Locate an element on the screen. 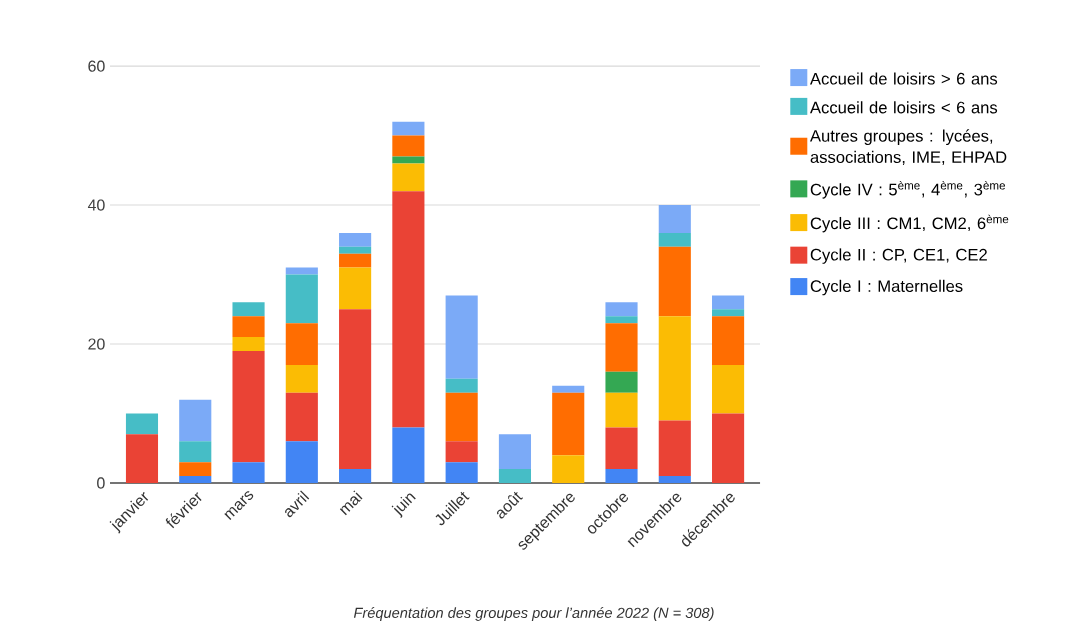 This screenshot has height=628, width=1068. legend-label: Accueil de loisirs < 6 ans is located at coordinates (904, 107).